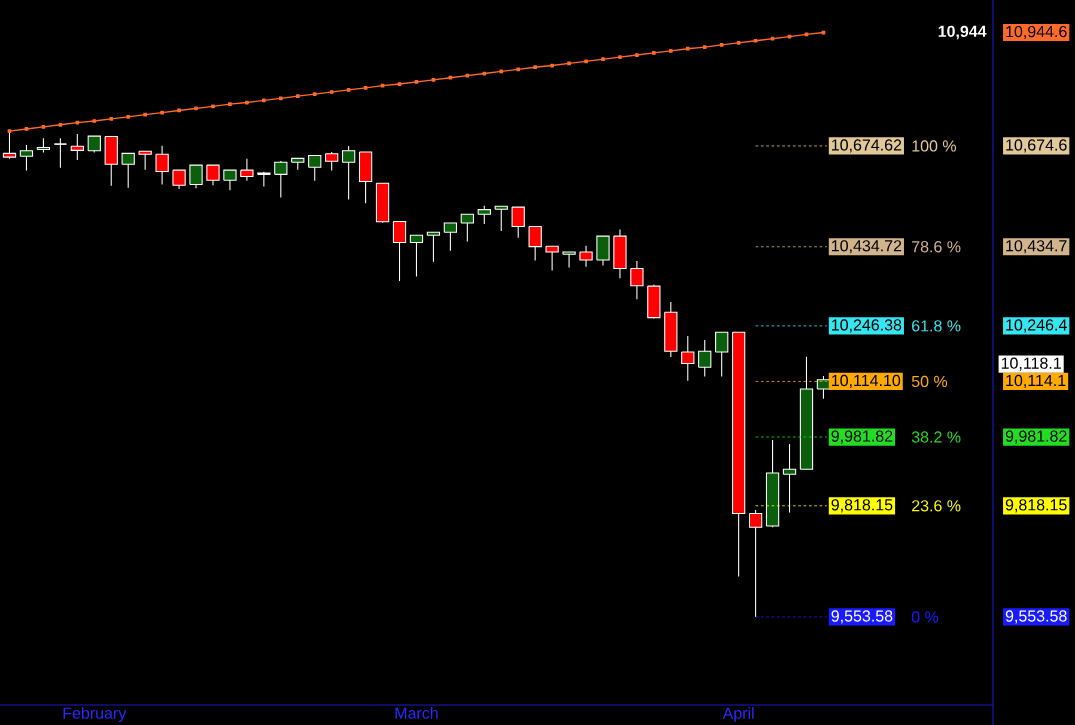 The width and height of the screenshot is (1075, 725). I want to click on text: 38.2 %, so click(936, 437).